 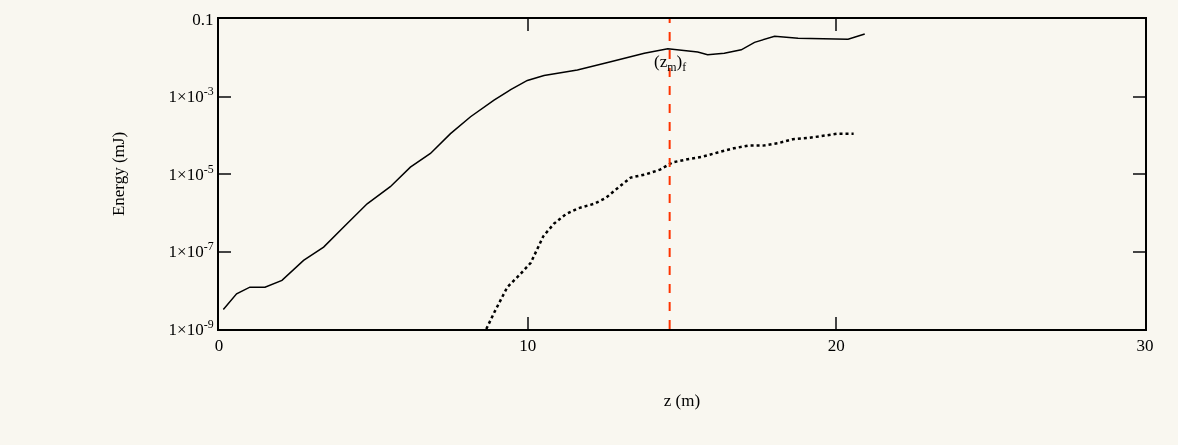 What do you see at coordinates (203, 19) in the screenshot?
I see `y-tick-label: 0.1` at bounding box center [203, 19].